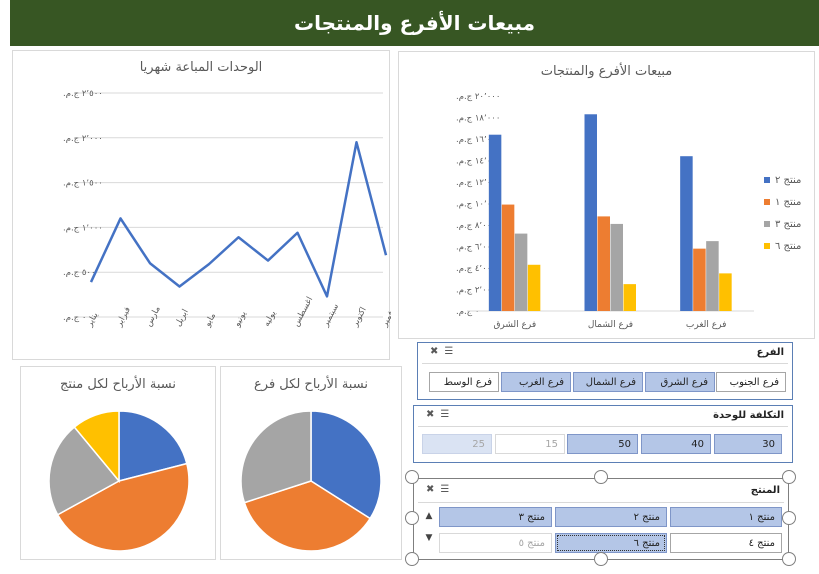 The width and height of the screenshot is (819, 574). I want to click on legend-entry: منتج ٣, so click(786, 224).